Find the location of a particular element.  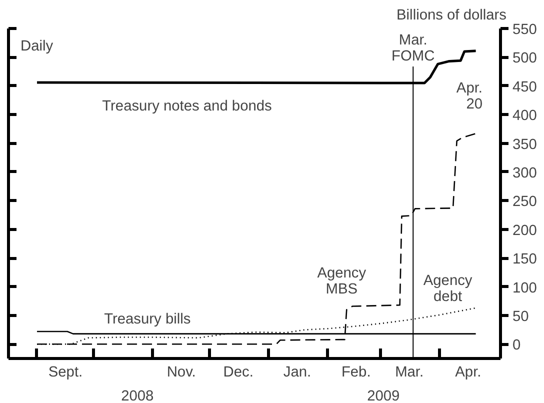

series-label: Agency MBS is located at coordinates (342, 282).